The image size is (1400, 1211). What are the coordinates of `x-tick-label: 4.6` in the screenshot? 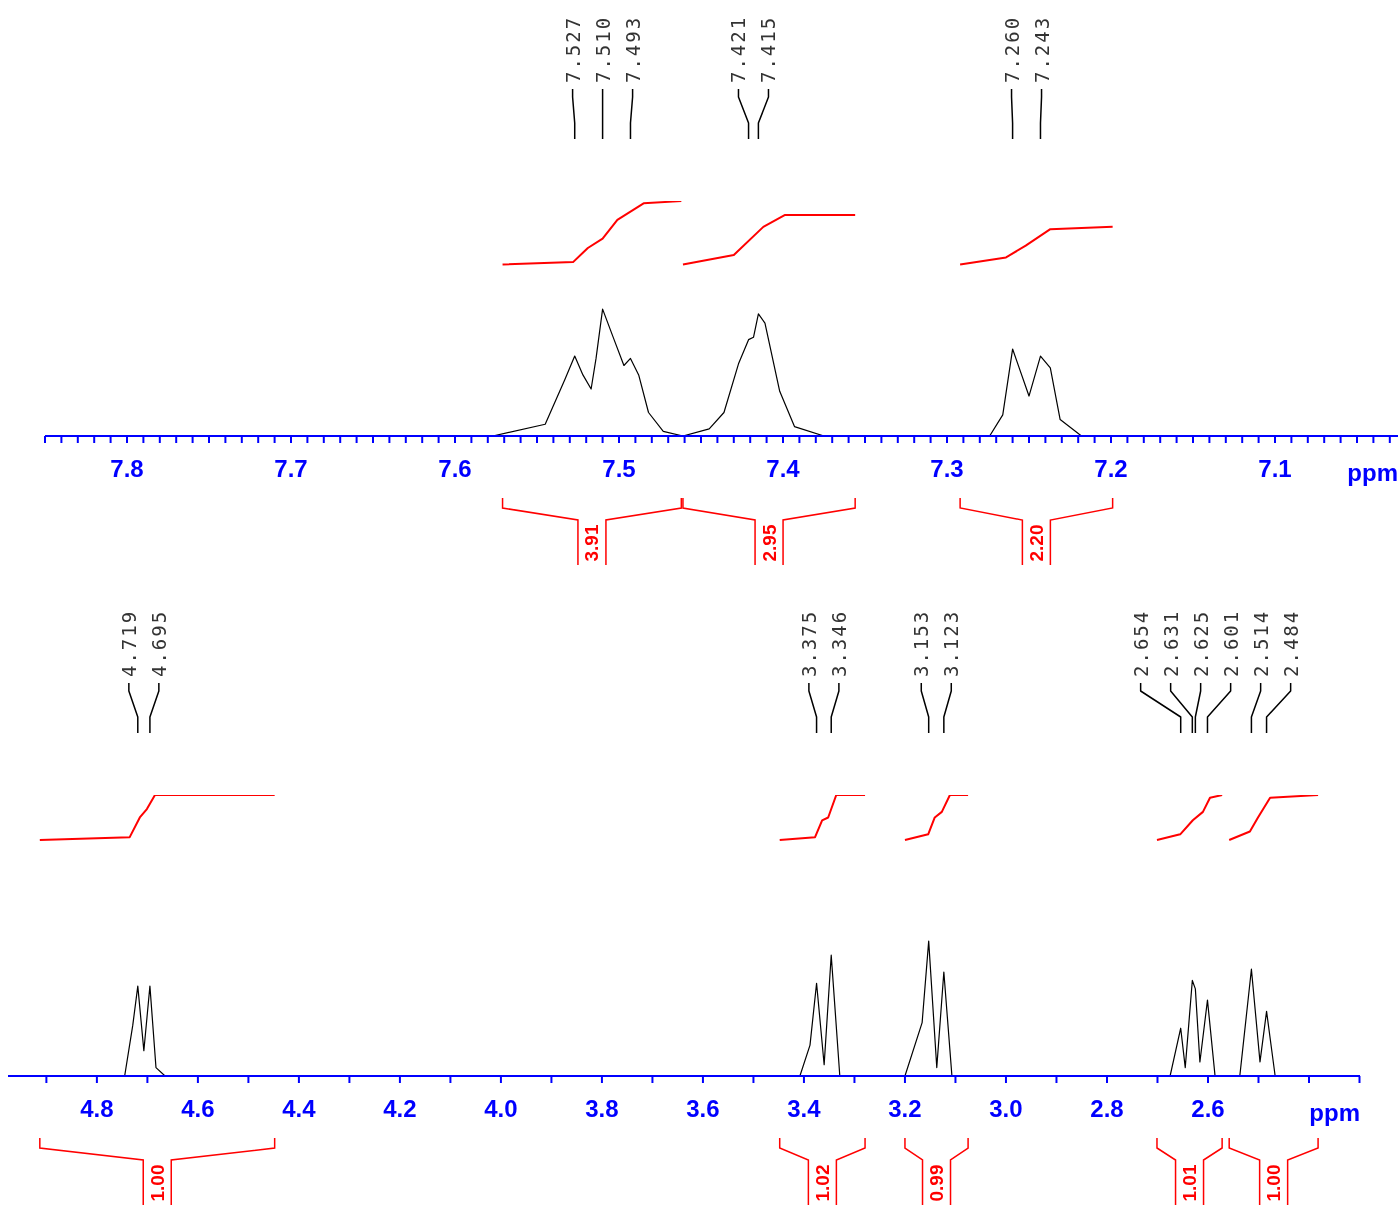 It's located at (198, 1108).